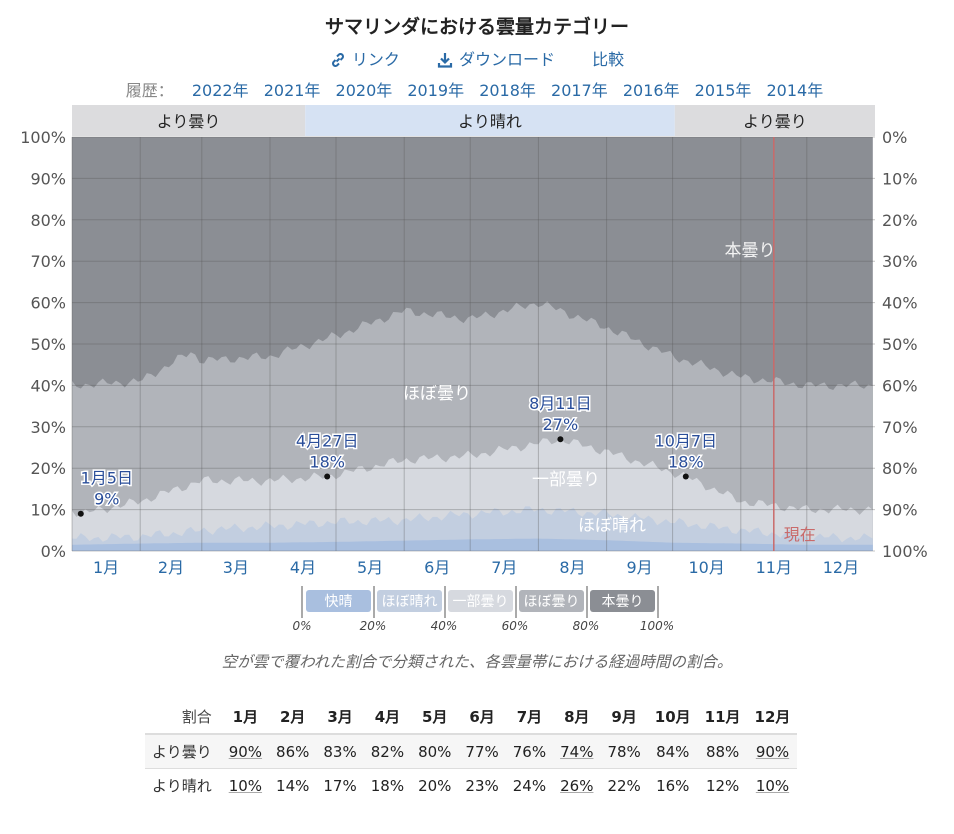 This screenshot has height=834, width=954. Describe the element at coordinates (490, 121) in the screenshot. I see `season-band-label: より晴れ` at that location.